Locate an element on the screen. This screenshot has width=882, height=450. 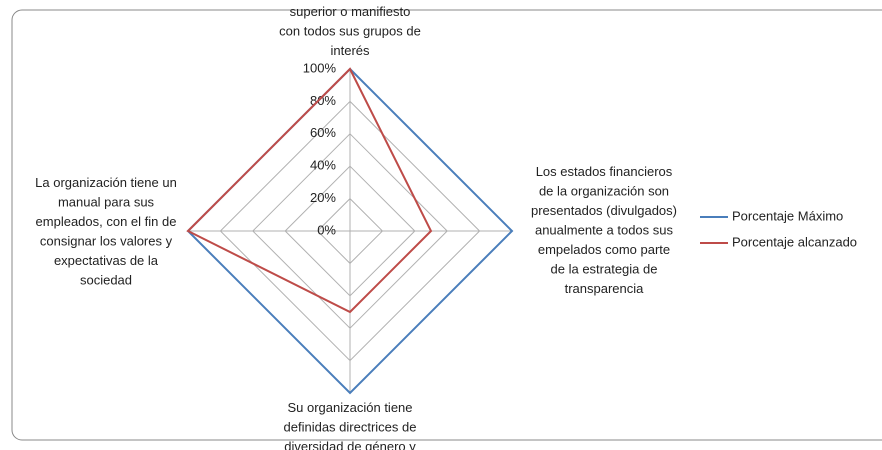
label-line: anualmente a todos sus is located at coordinates (604, 230).